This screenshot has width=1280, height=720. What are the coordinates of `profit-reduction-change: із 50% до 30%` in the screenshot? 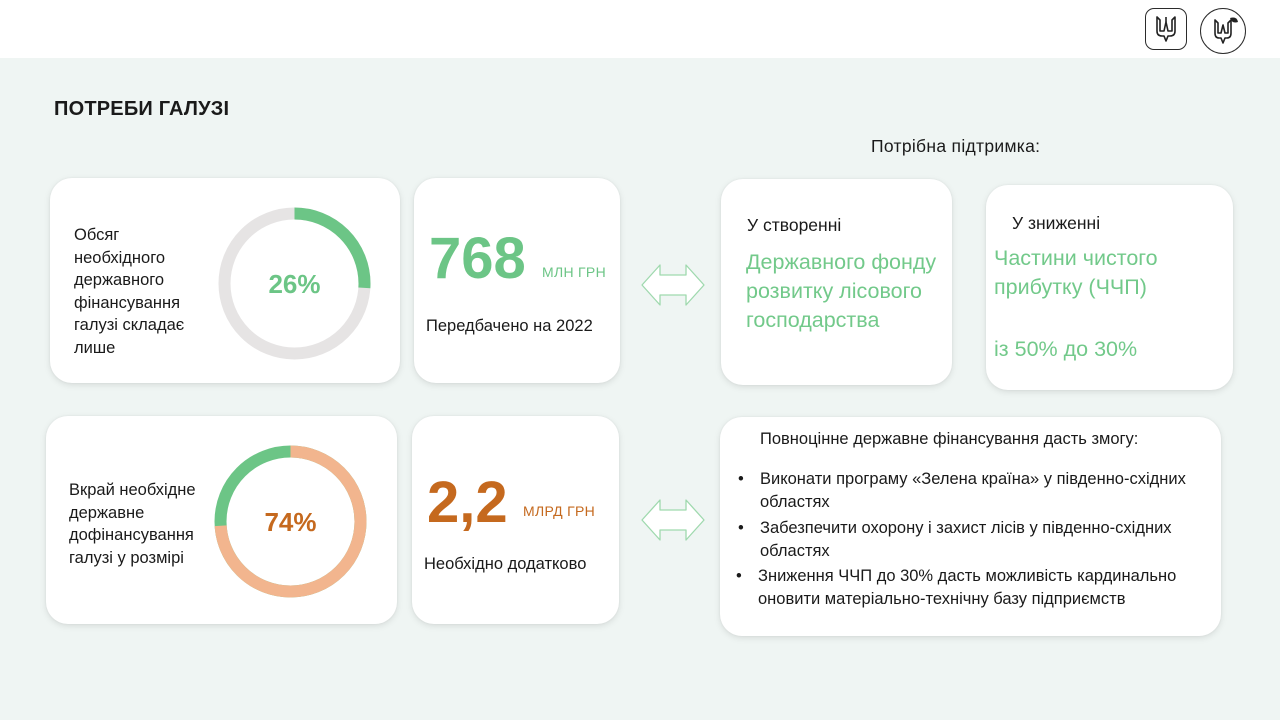 It's located at (1066, 349).